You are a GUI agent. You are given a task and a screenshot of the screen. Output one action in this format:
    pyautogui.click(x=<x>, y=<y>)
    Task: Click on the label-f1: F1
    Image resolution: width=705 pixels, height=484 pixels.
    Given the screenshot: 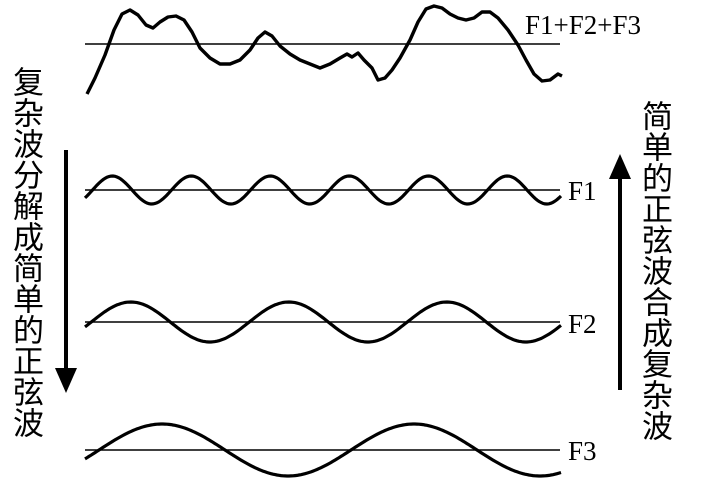 What is the action you would take?
    pyautogui.click(x=582, y=191)
    